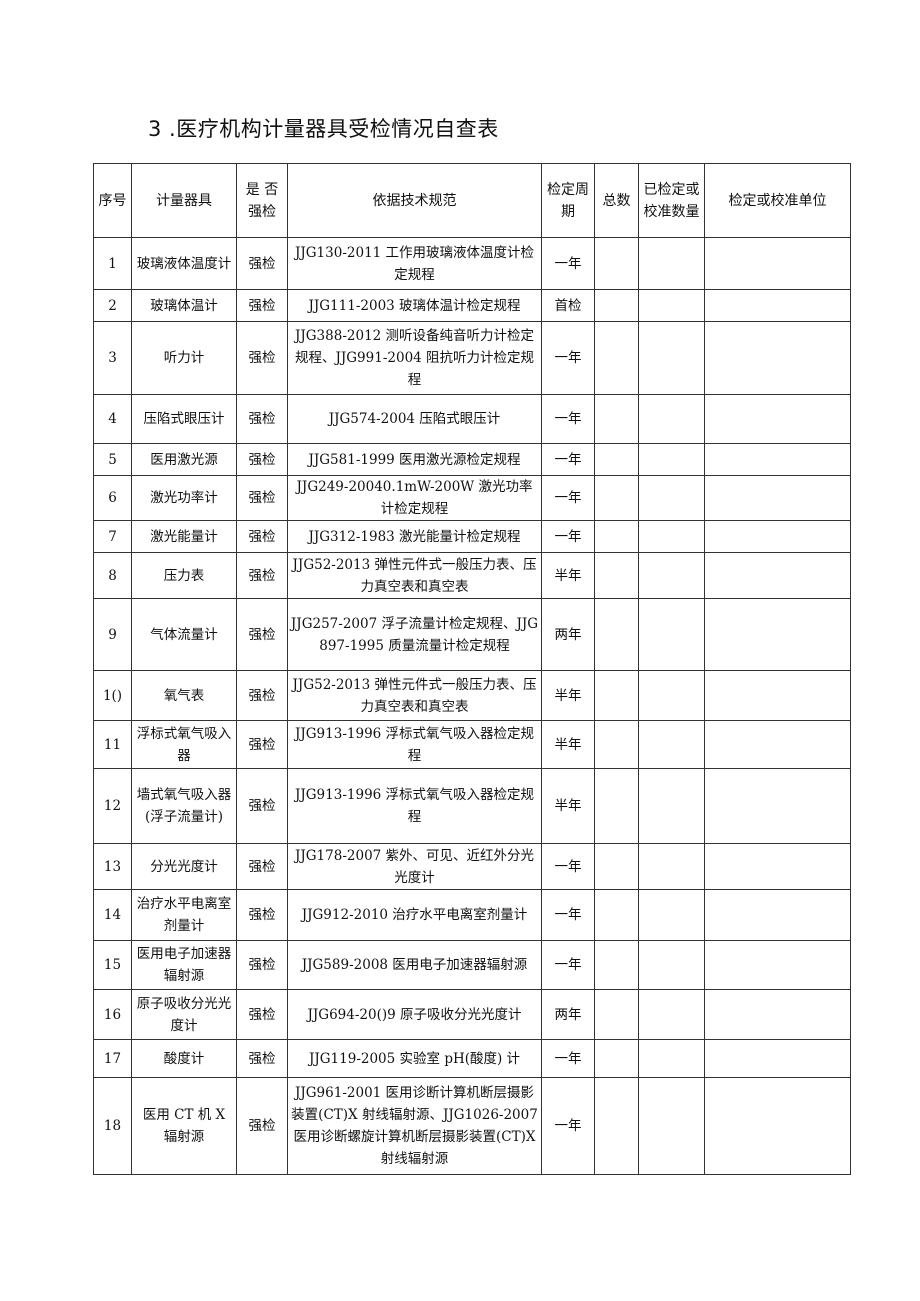 The height and width of the screenshot is (1301, 920). What do you see at coordinates (414, 806) in the screenshot?
I see `cell-spec: JJG913-1996 浮标式氧气吸入器检定规程` at bounding box center [414, 806].